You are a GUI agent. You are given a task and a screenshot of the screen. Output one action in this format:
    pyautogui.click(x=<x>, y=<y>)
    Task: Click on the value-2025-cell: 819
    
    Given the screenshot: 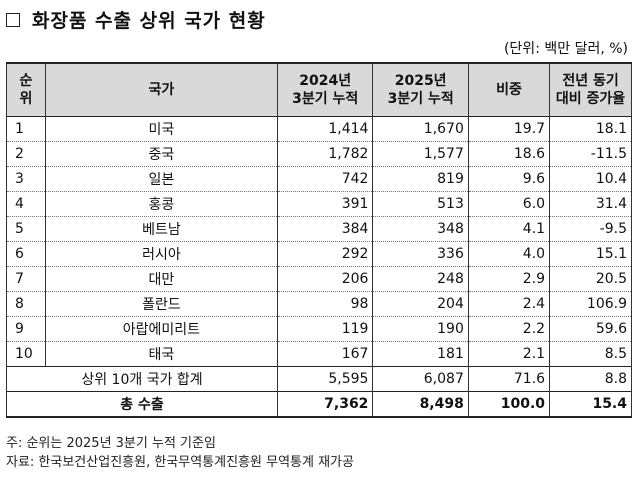 What is the action you would take?
    pyautogui.click(x=420, y=179)
    